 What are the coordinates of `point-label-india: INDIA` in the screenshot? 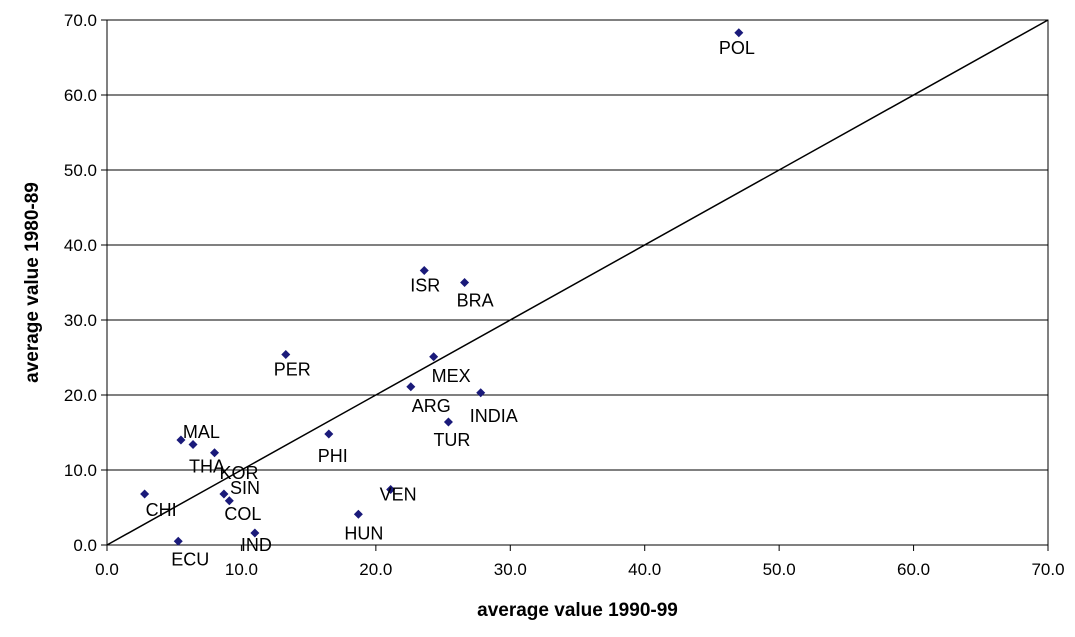 It's located at (494, 416).